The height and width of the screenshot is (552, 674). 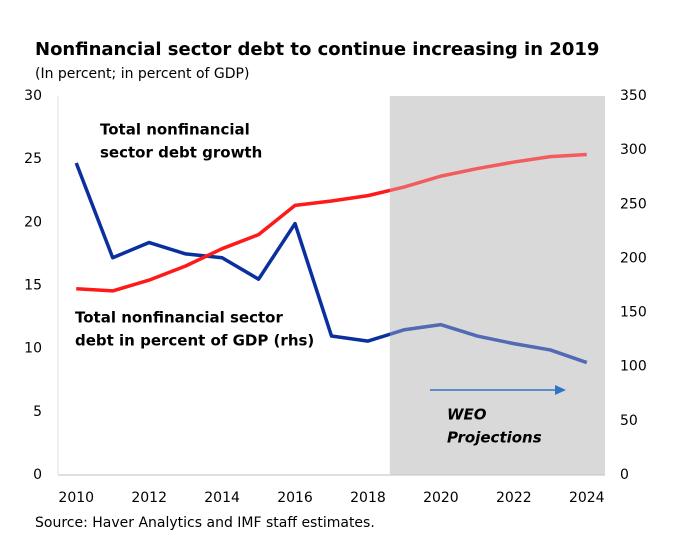 What do you see at coordinates (514, 498) in the screenshot?
I see `x-tick-label: 2022` at bounding box center [514, 498].